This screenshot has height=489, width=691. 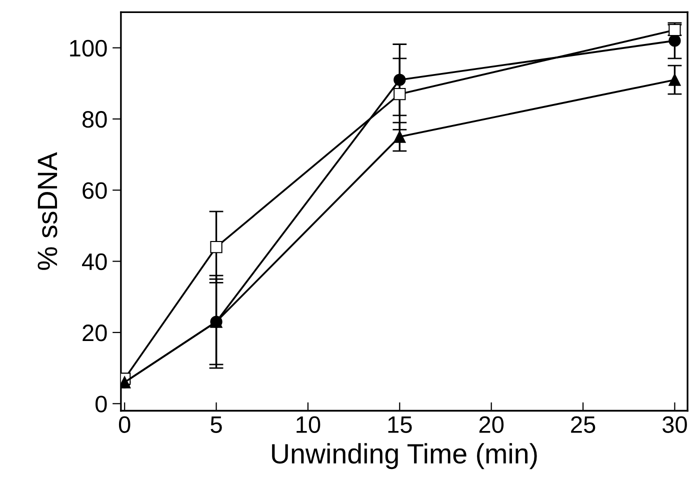 What do you see at coordinates (88, 48) in the screenshot?
I see `y-tick-label: 100` at bounding box center [88, 48].